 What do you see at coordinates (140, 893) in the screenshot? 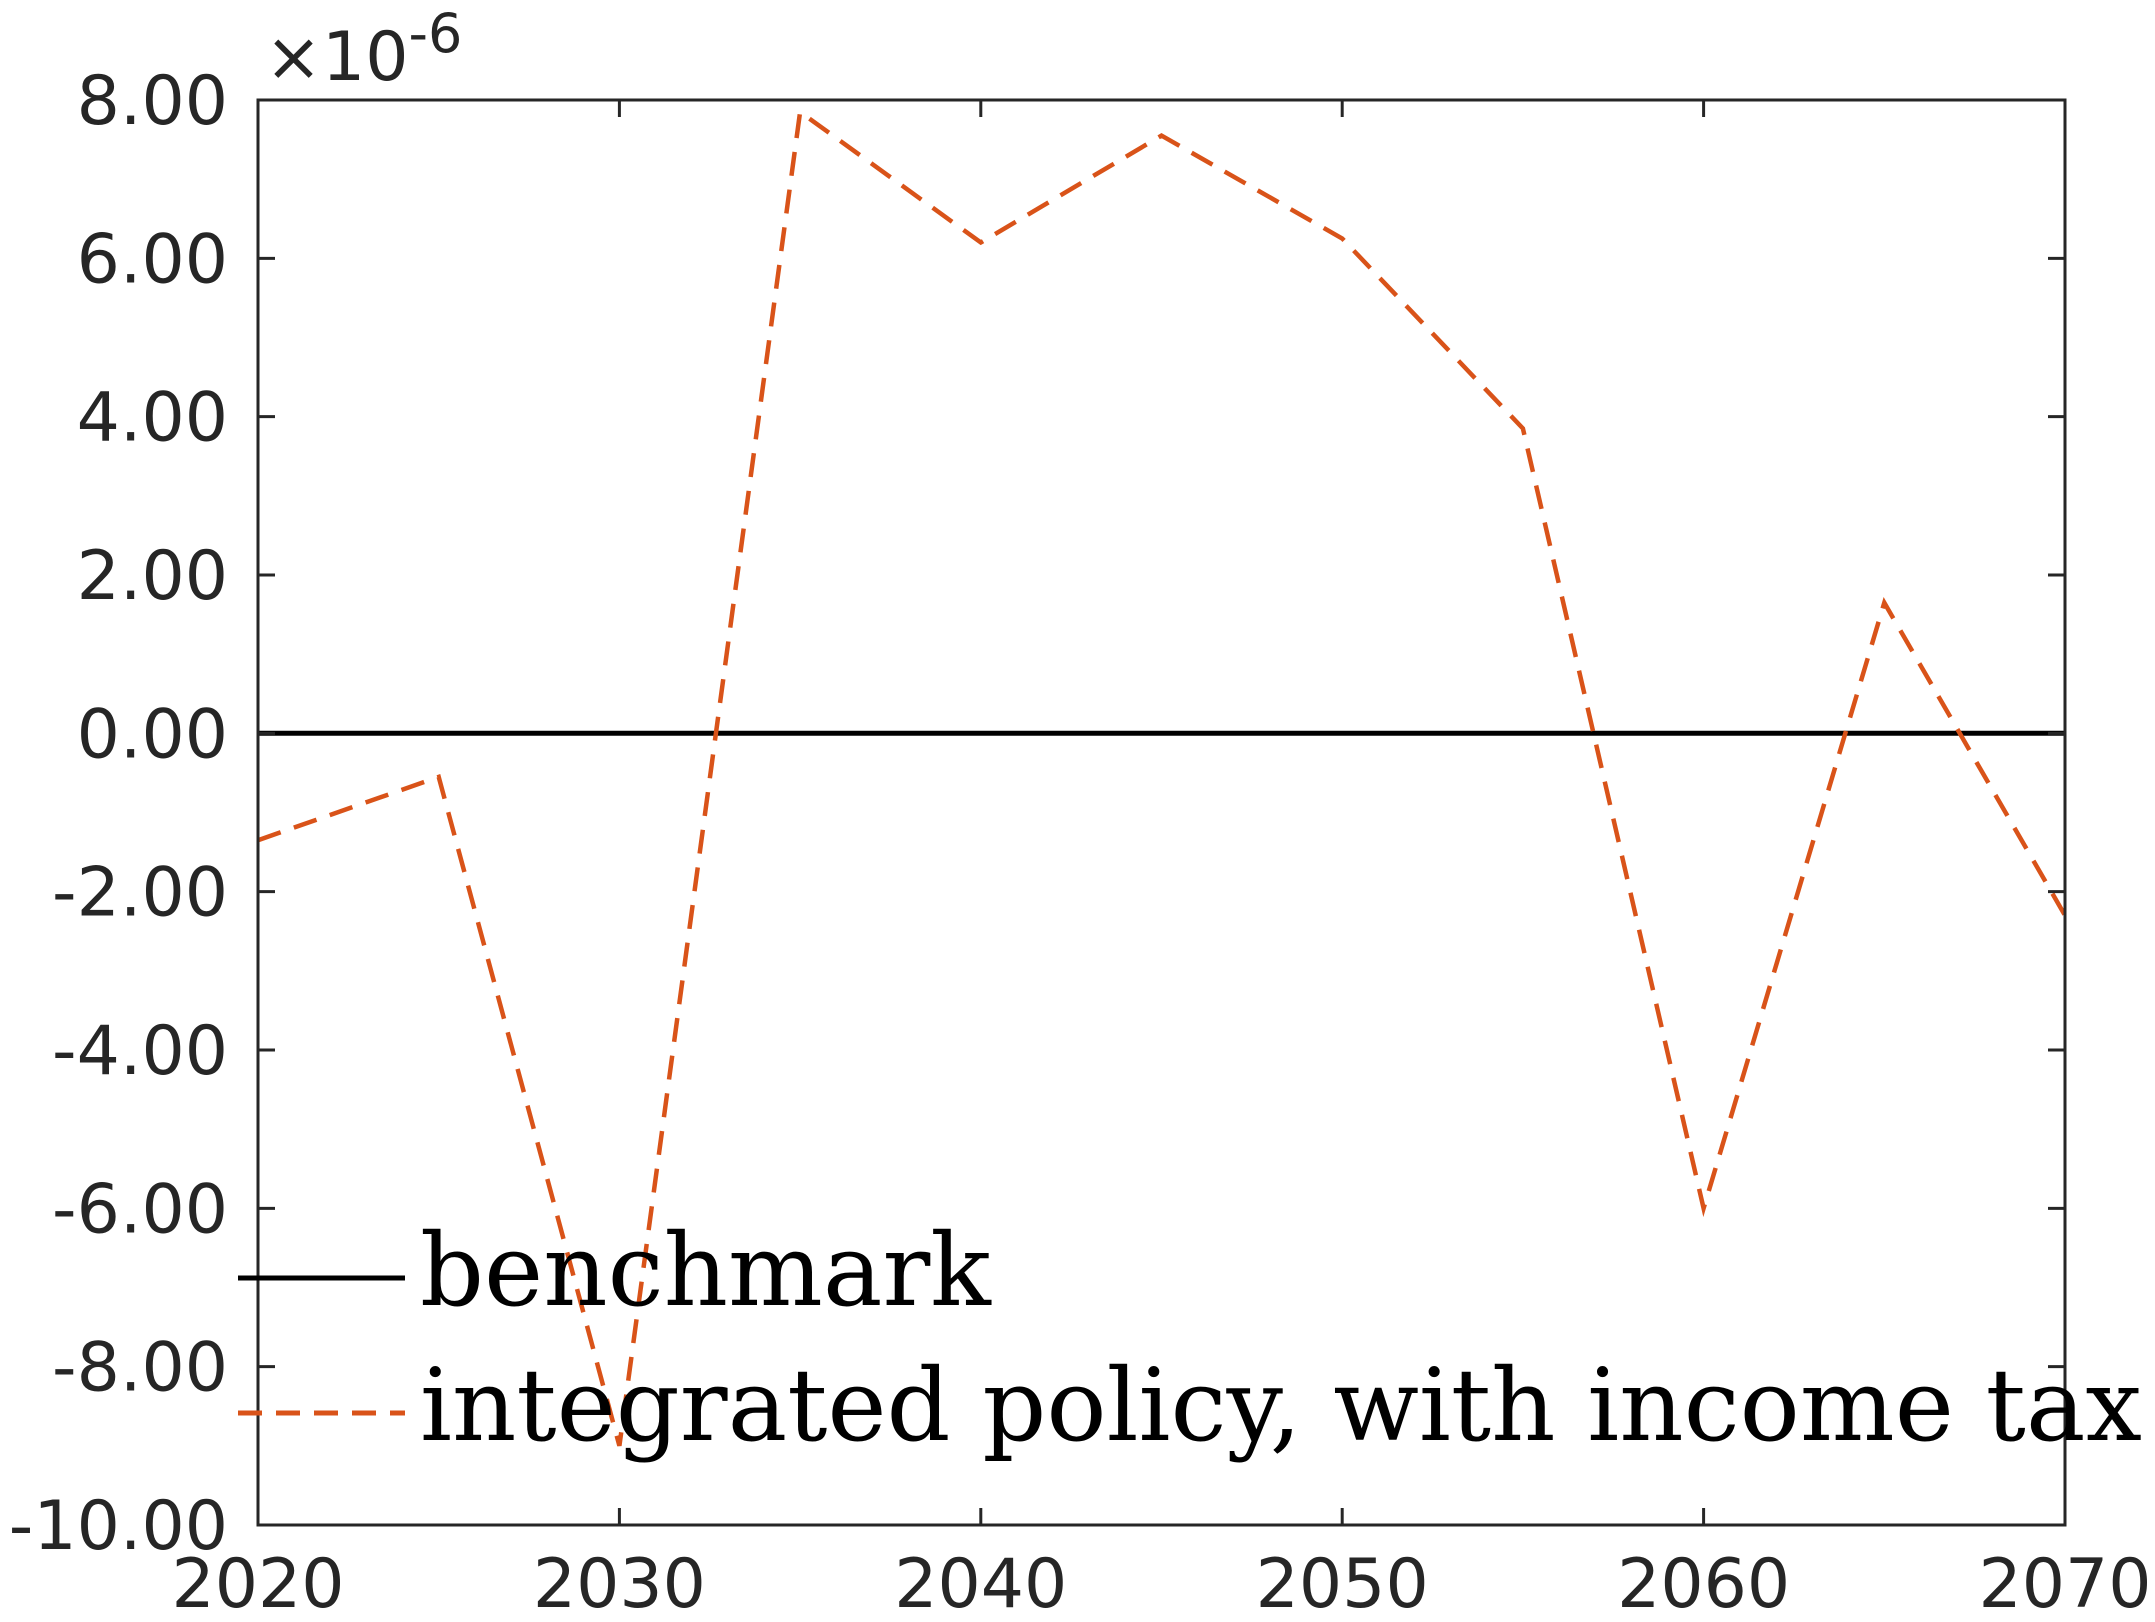
I see `y-tick-label: -2.00` at bounding box center [140, 893].